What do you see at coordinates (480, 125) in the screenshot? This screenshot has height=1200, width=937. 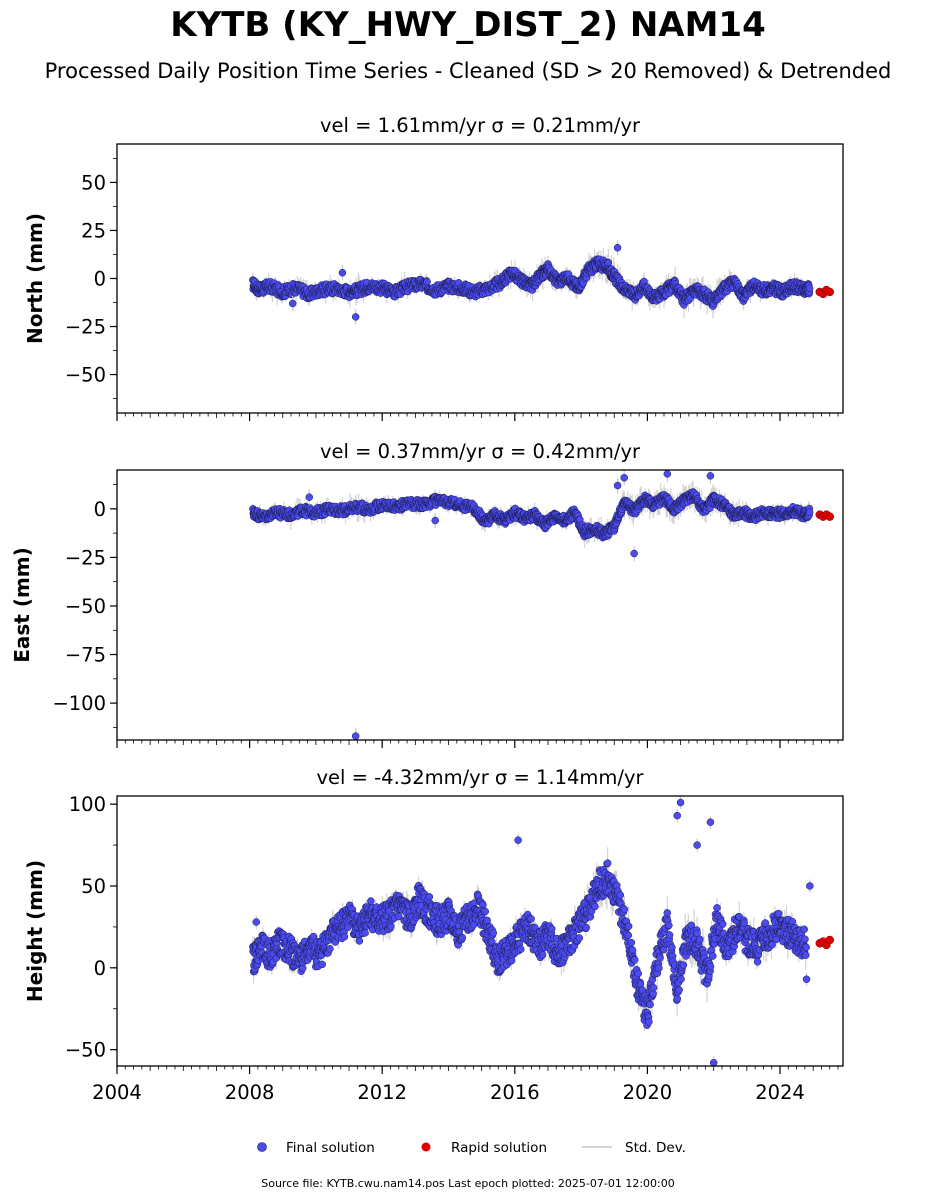 I see `panel-title: vel = 1.61mm/yr σ = 0.21mm/yr` at bounding box center [480, 125].